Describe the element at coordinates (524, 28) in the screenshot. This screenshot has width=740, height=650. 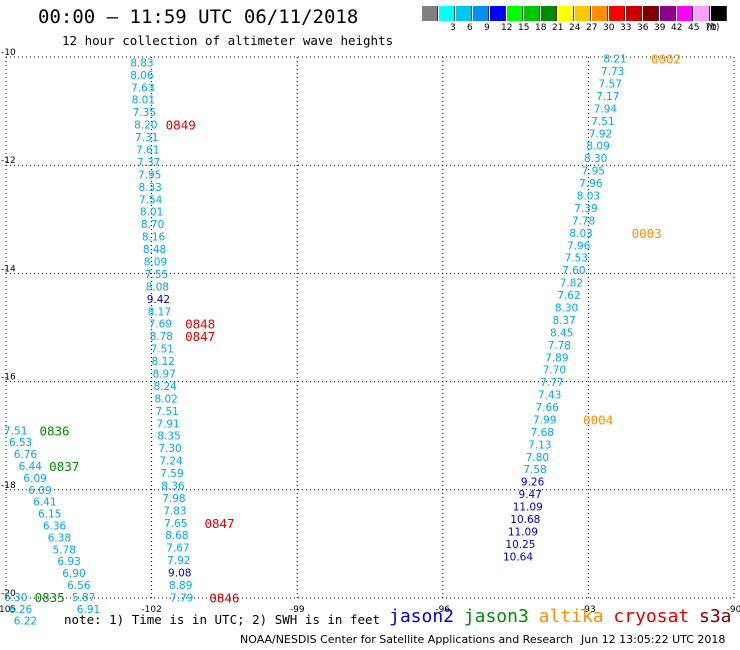
I see `scale-label: 15` at that location.